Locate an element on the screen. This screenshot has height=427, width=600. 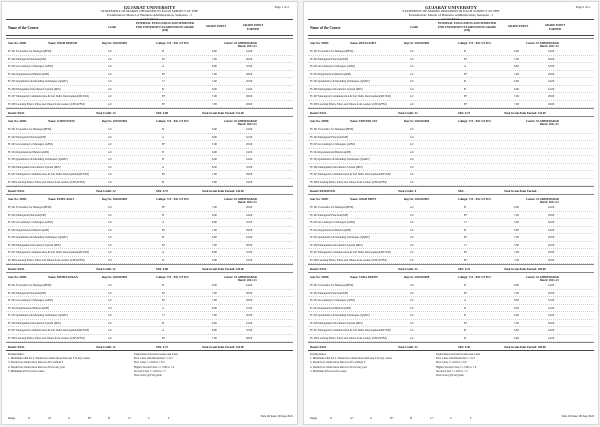
equiv-5: Pass Class (4) Fail grade is located at coordinates (450, 375).